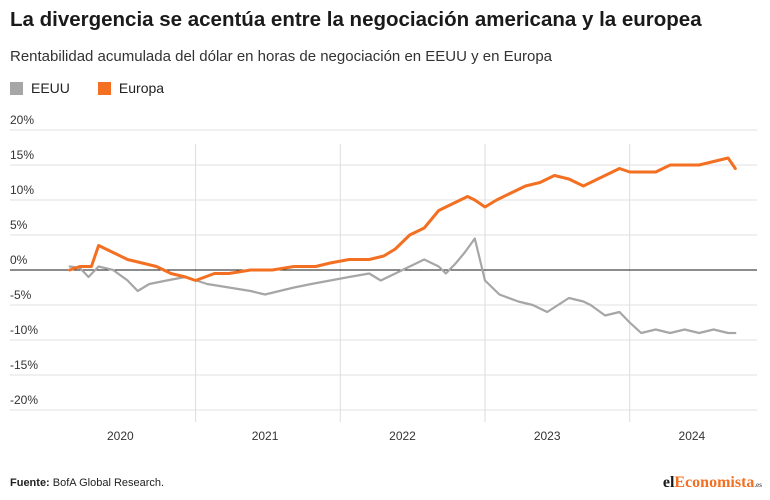 This screenshot has width=770, height=500. What do you see at coordinates (19, 260) in the screenshot?
I see `y-tick-label: 0%` at bounding box center [19, 260].